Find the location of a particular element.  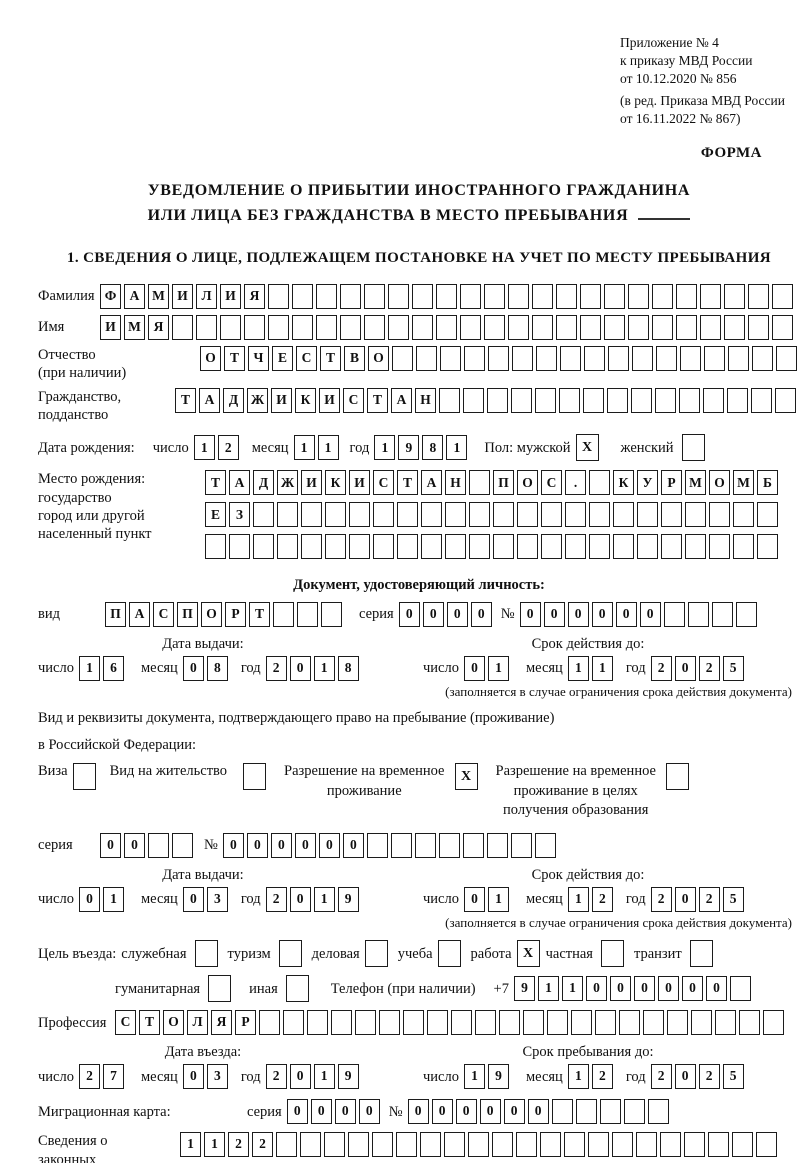

char-cell: С is located at coordinates (306, 358).